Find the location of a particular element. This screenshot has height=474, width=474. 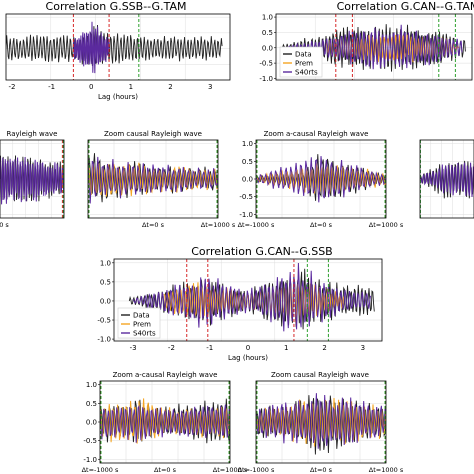

chart-title: Correlation G.CAN--G.TAM is located at coordinates (405, 6).